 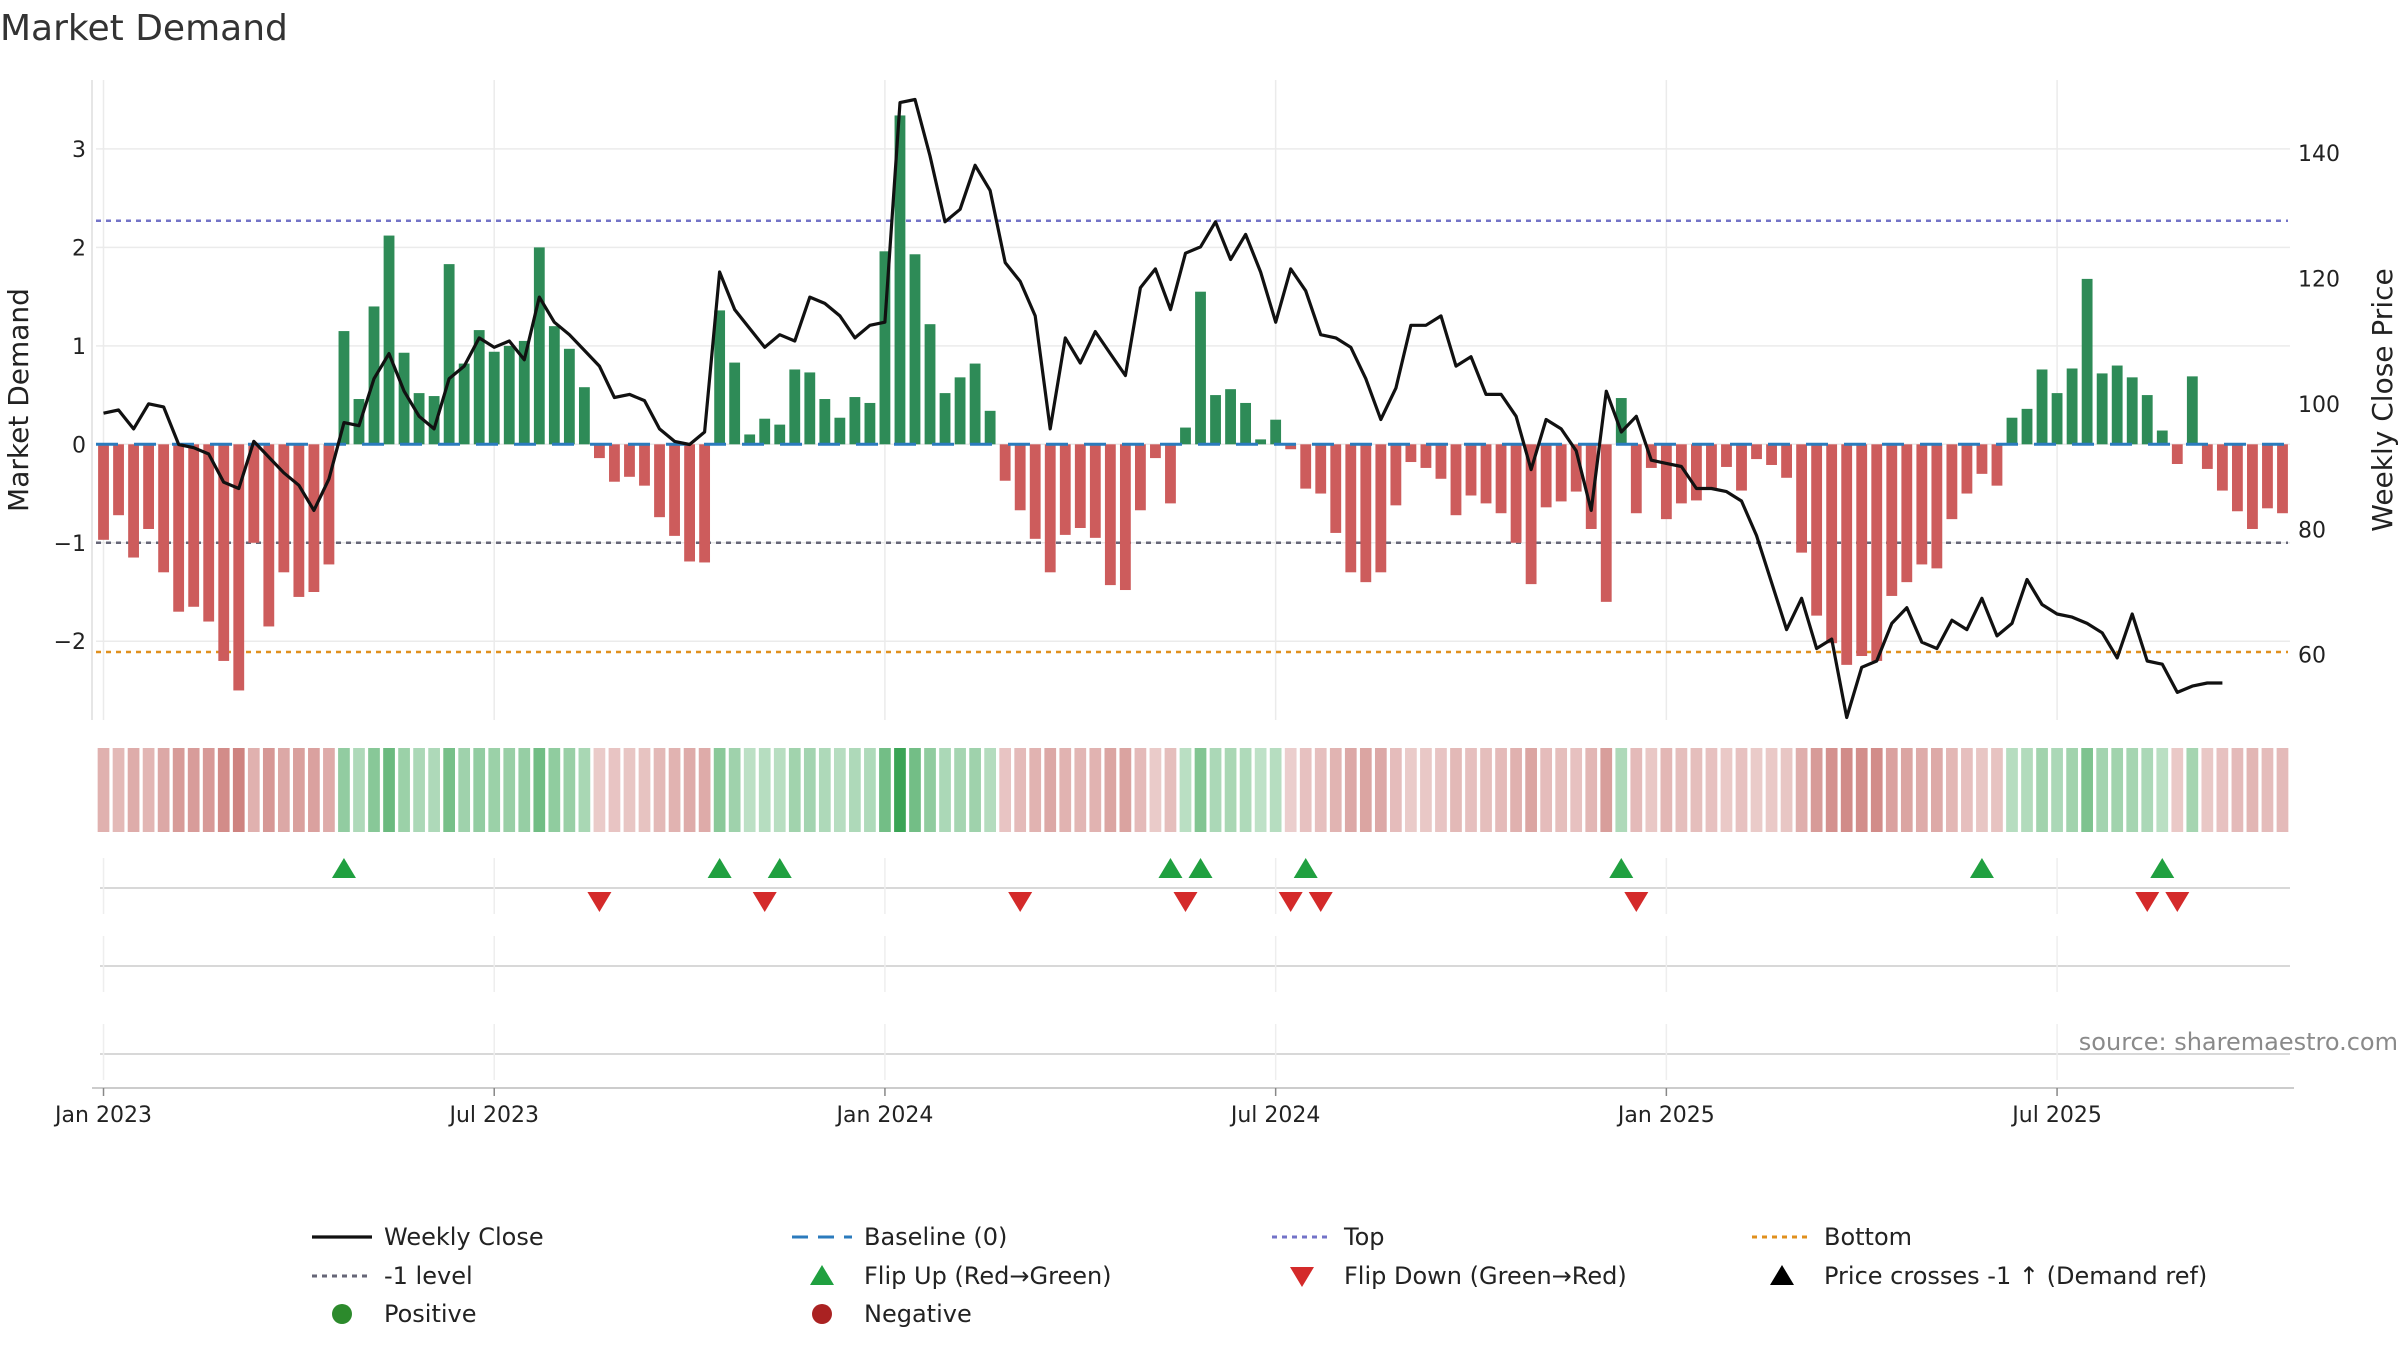 What do you see at coordinates (1665, 1115) in the screenshot?
I see `x-tick-label: Jan 2025` at bounding box center [1665, 1115].